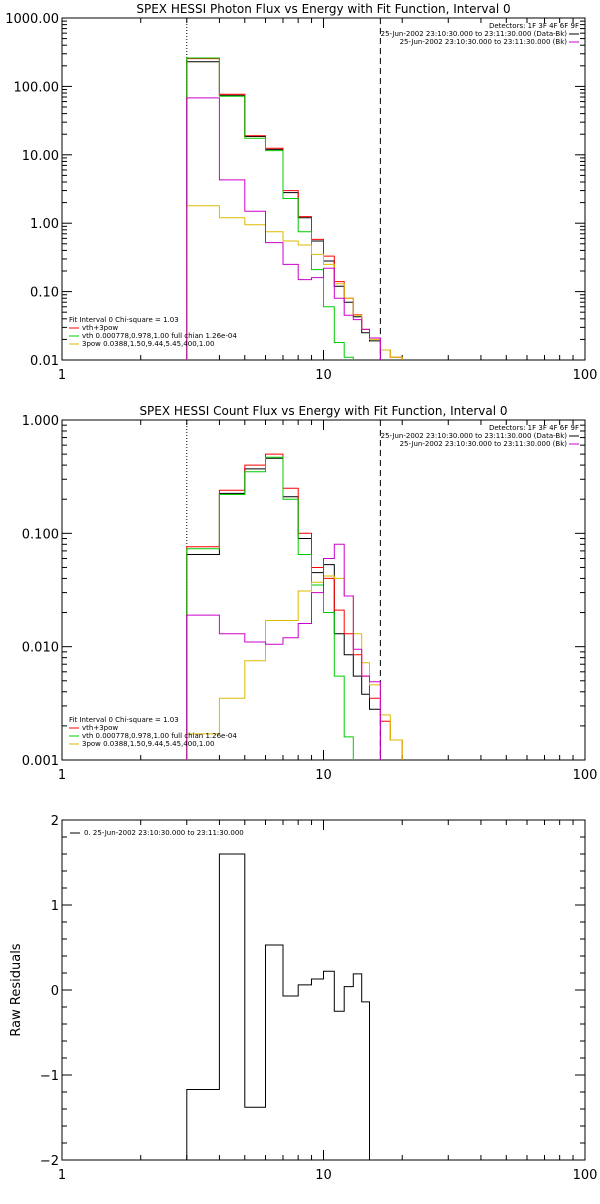 The height and width of the screenshot is (1204, 600). Describe the element at coordinates (32, 19) in the screenshot. I see `y-tick-label: 1000.00` at that location.